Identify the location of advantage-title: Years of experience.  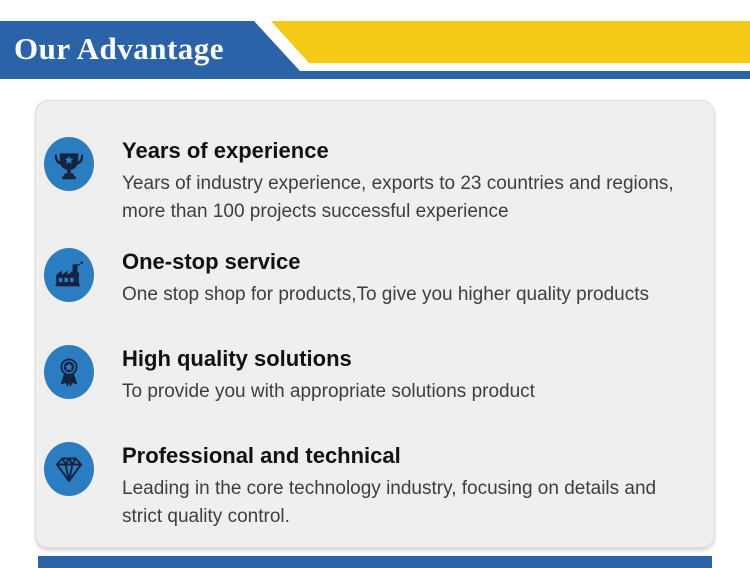
(225, 150).